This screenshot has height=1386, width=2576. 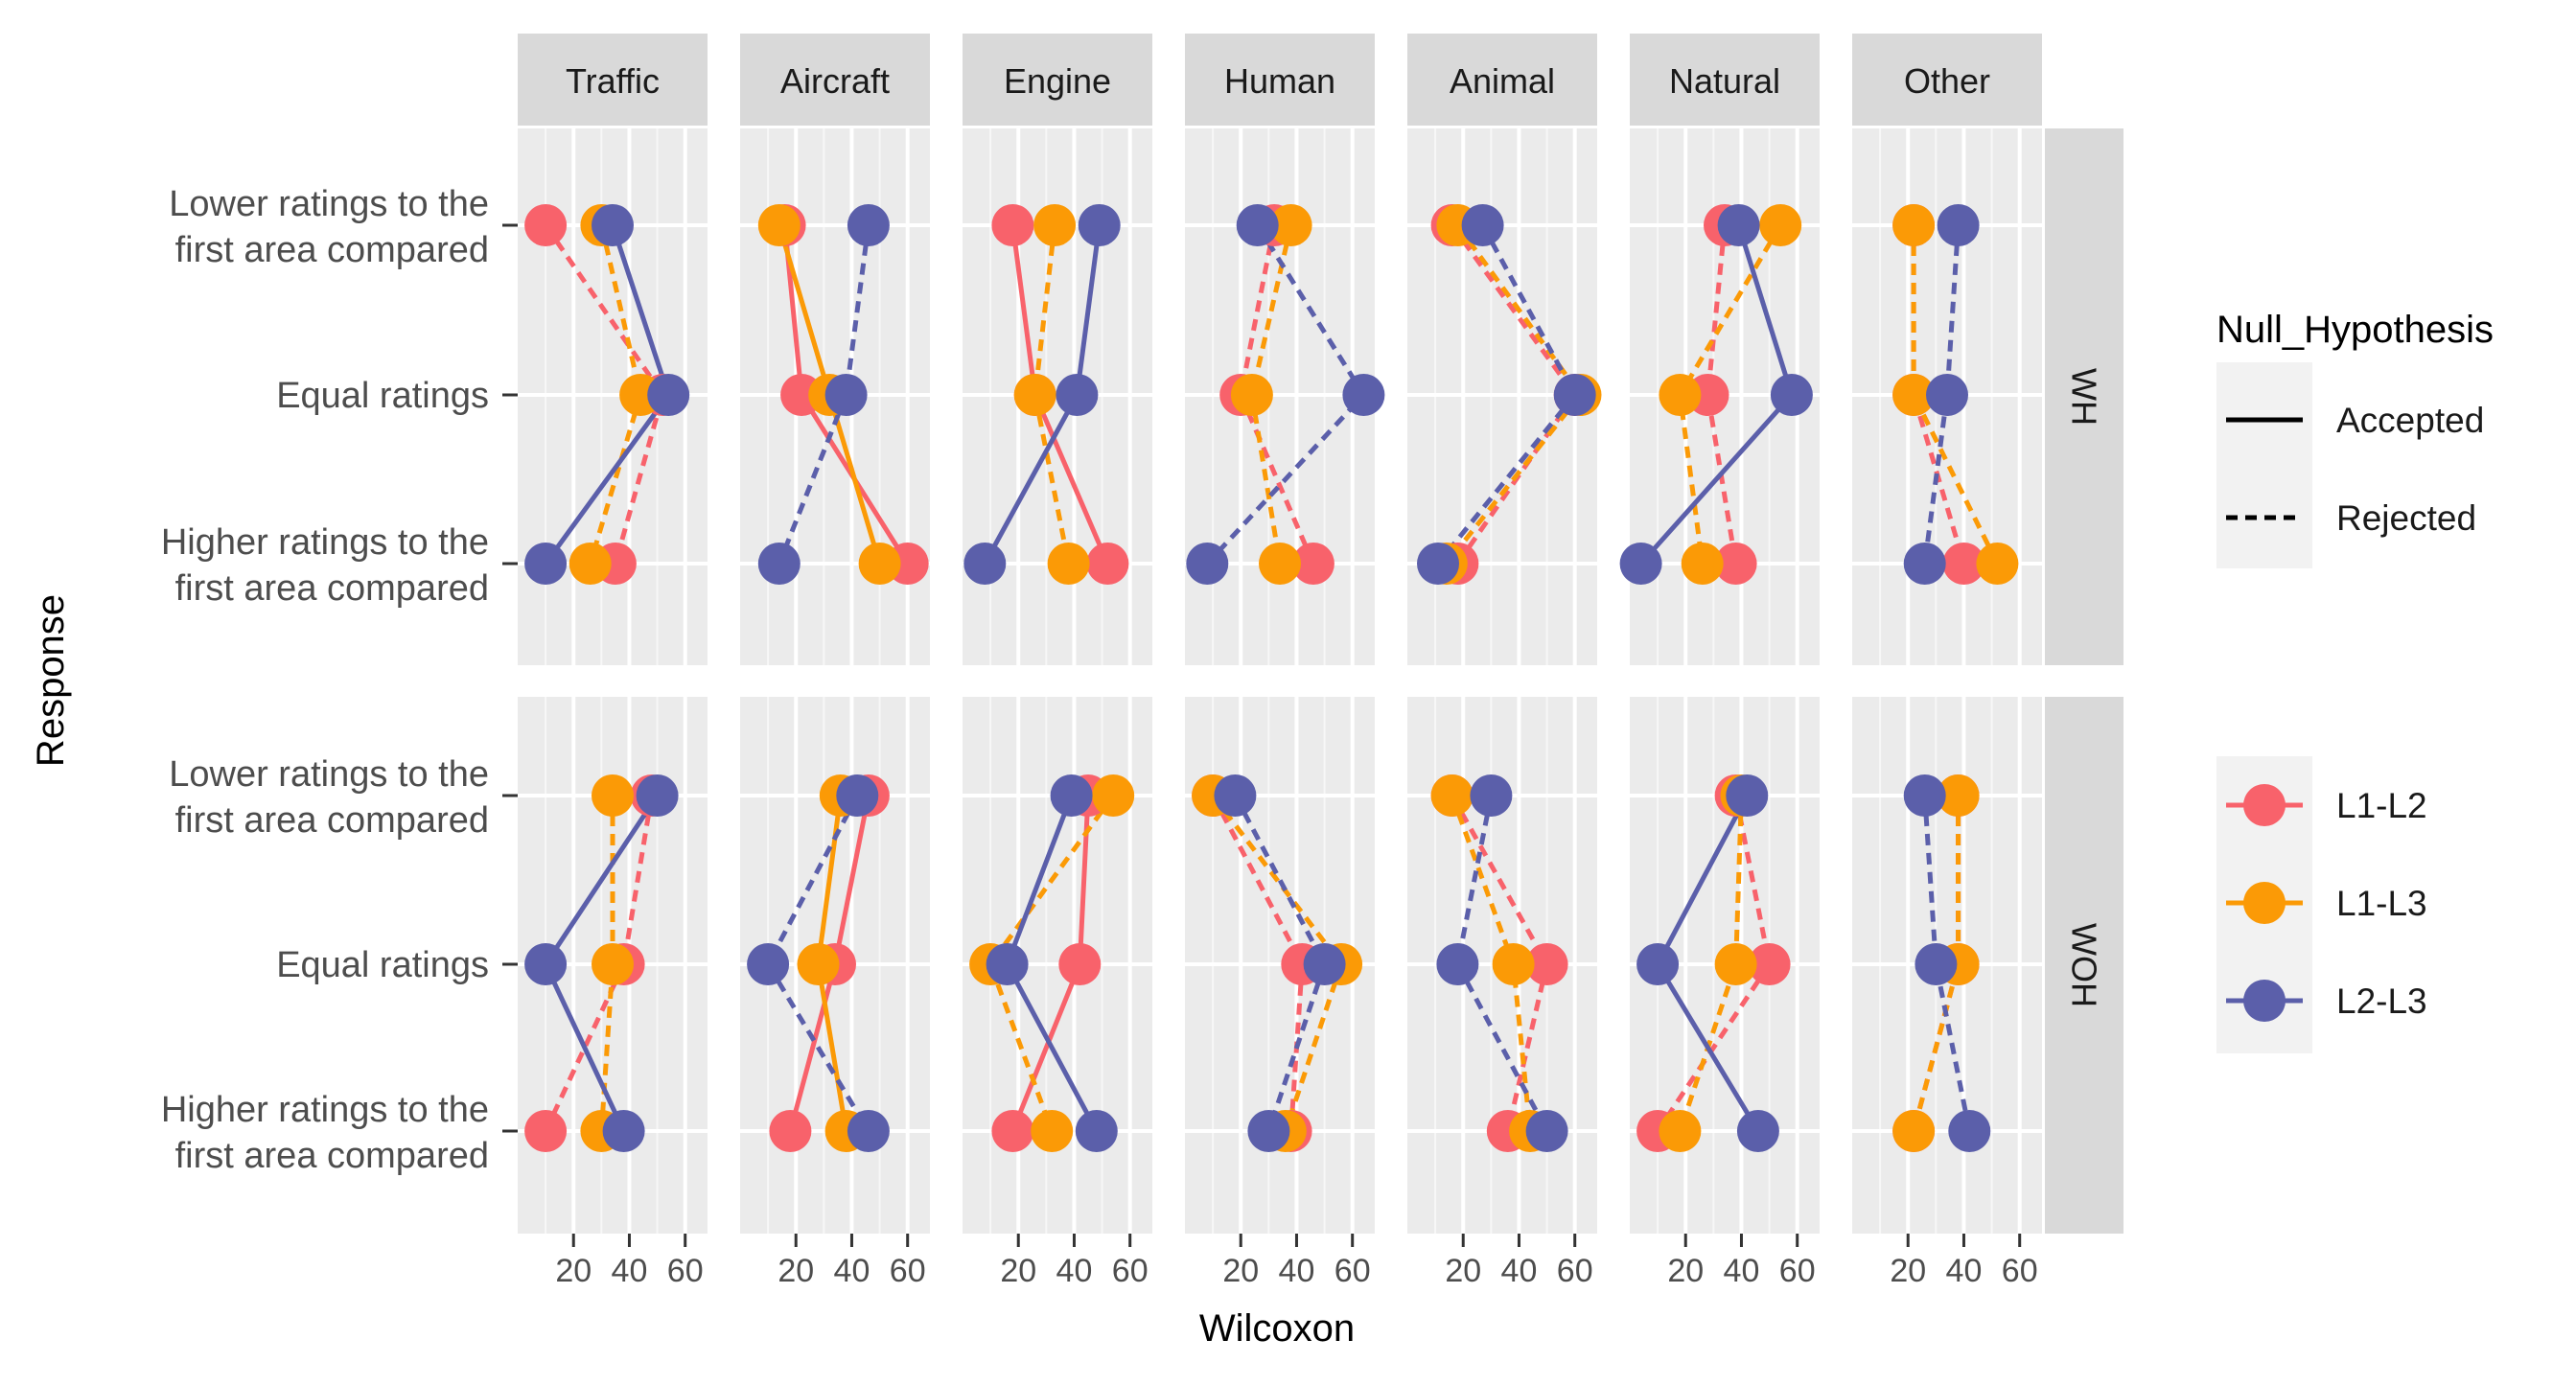 I want to click on legend-key-point-l1-l3, so click(x=2264, y=903).